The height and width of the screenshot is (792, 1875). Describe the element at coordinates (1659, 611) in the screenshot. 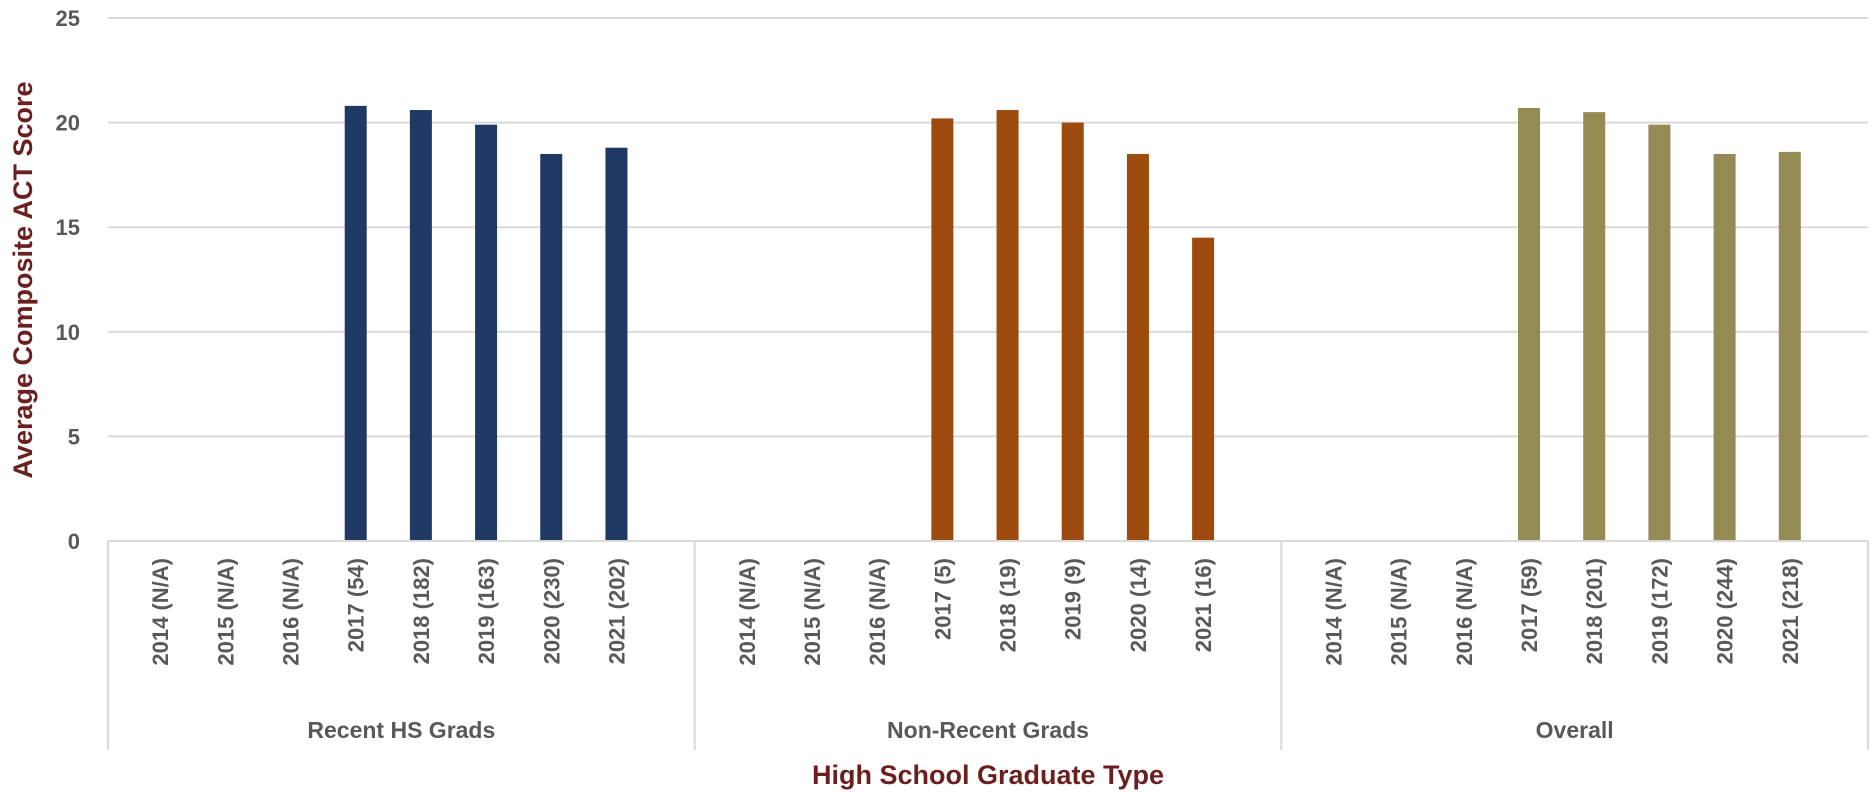

I see `x-tick-label: 2019 (172)` at that location.